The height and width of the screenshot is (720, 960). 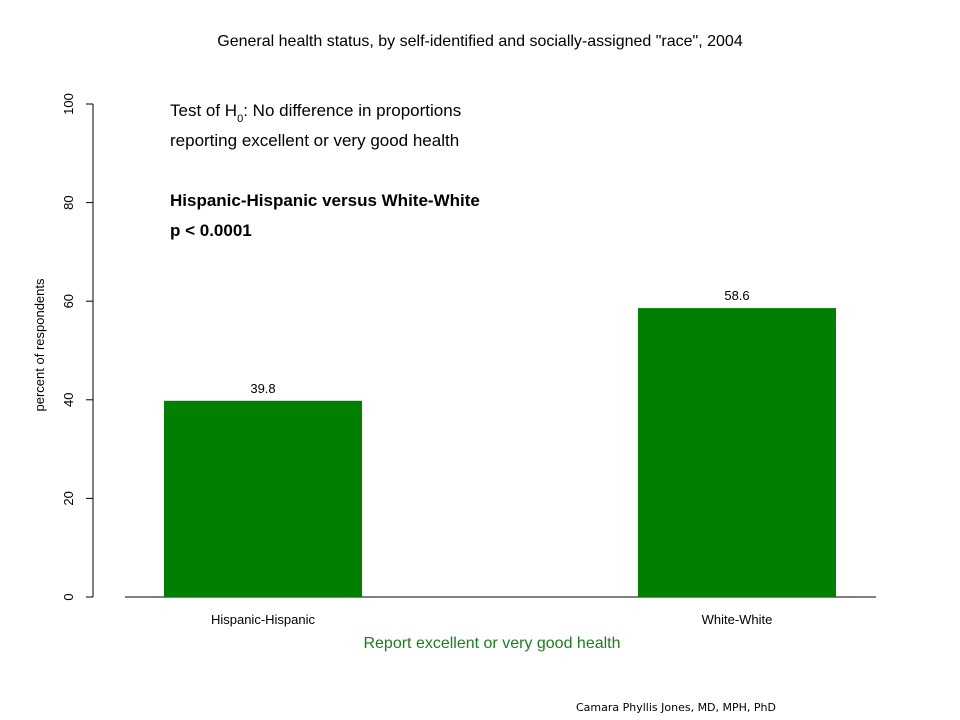 I want to click on category-label: White-White, so click(x=737, y=619).